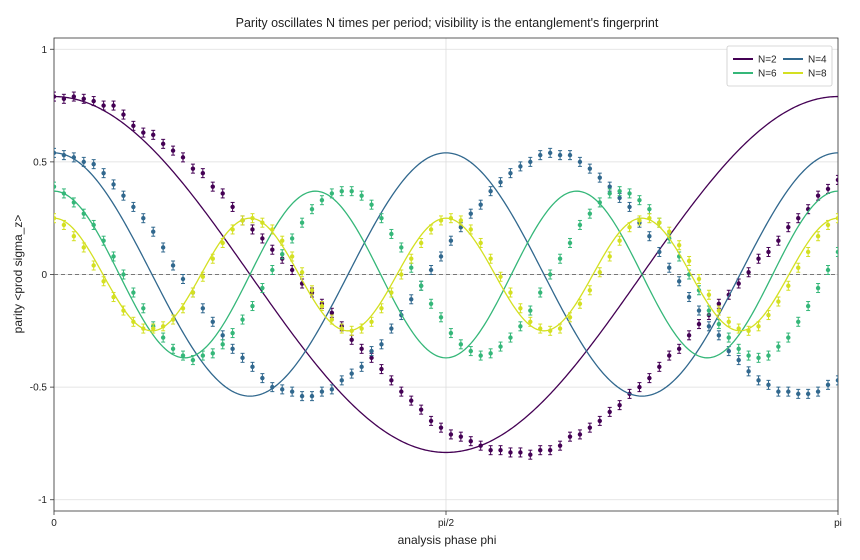 Image resolution: width=860 pixels, height=560 pixels. I want to click on legend: N=2 N=4 N=6 N=8, so click(779, 66).